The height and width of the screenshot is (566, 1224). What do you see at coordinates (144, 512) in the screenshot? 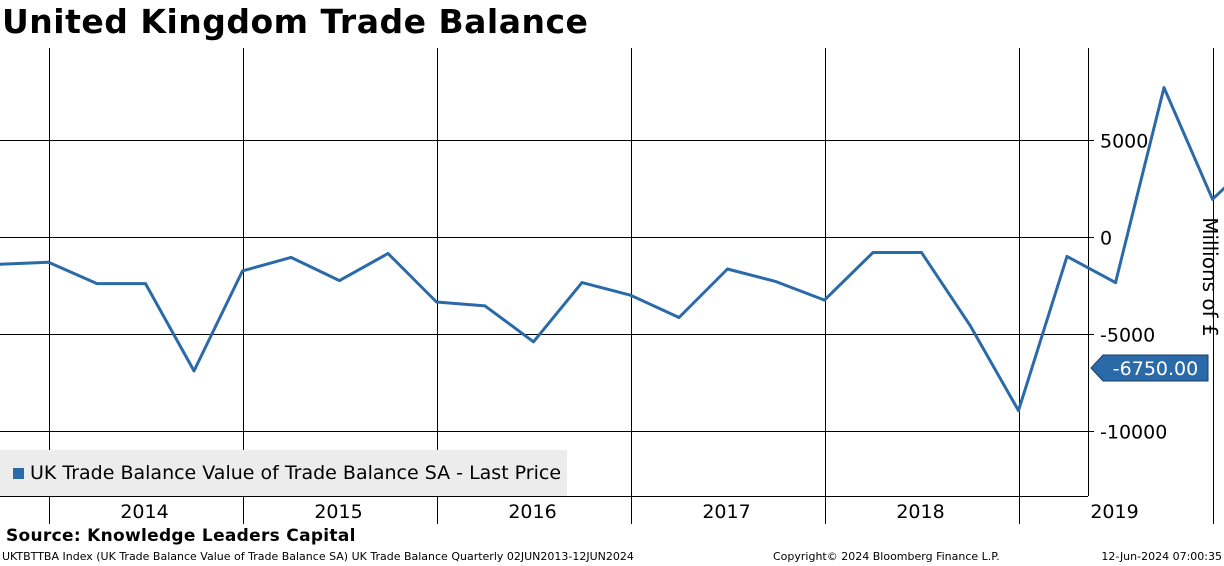
I see `x-tick-label: 2014` at bounding box center [144, 512].